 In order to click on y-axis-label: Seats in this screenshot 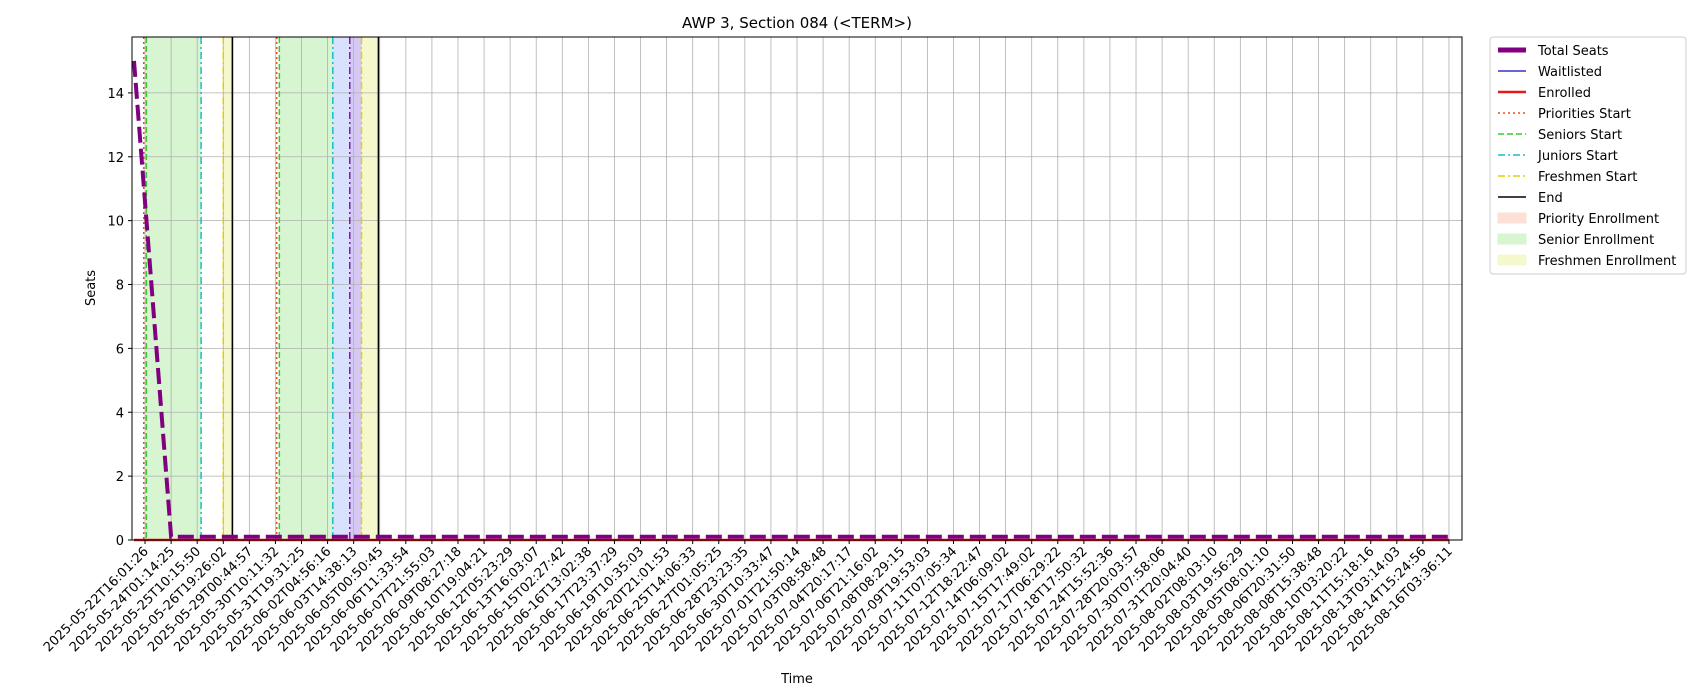, I will do `click(91, 288)`.